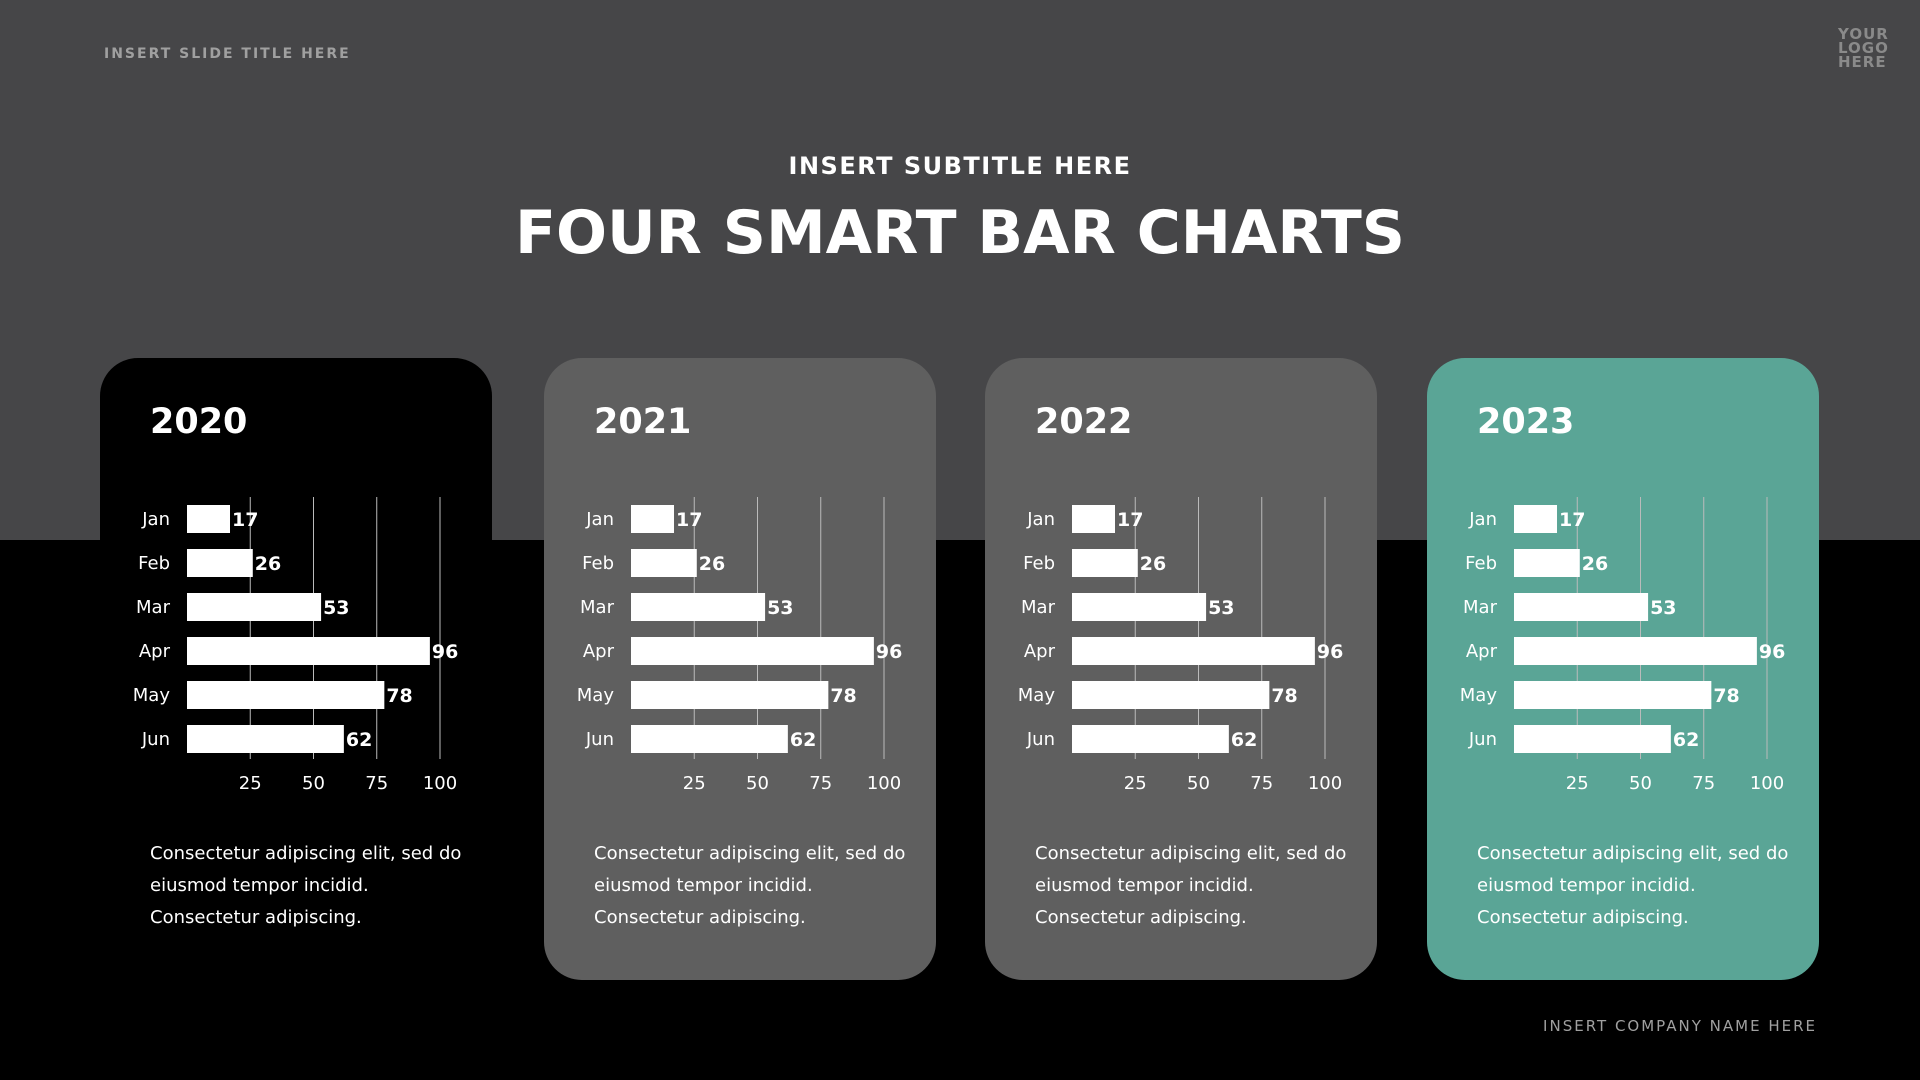 The image size is (1920, 1080). What do you see at coordinates (1680, 1026) in the screenshot?
I see `company-name: INSERT COMPANY NAME HERE` at bounding box center [1680, 1026].